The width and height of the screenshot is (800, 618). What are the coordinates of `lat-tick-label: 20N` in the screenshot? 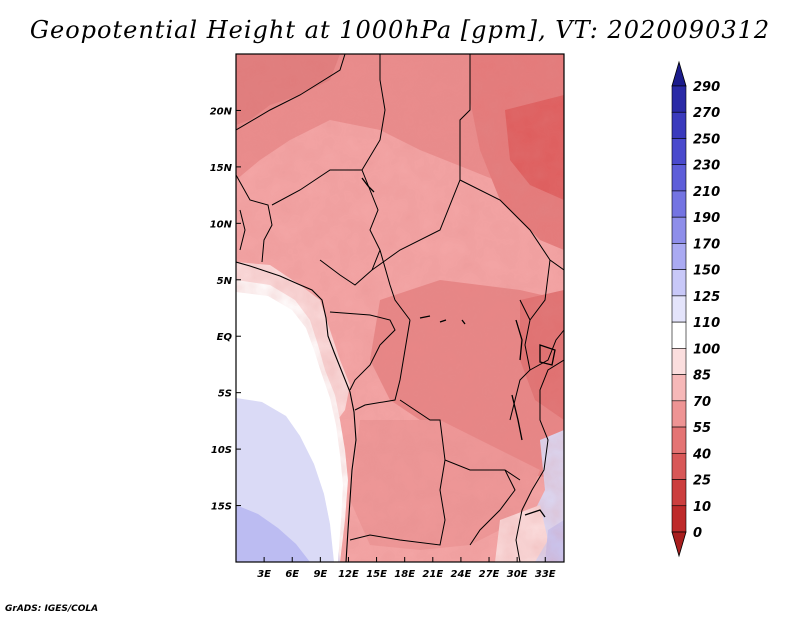 It's located at (221, 111).